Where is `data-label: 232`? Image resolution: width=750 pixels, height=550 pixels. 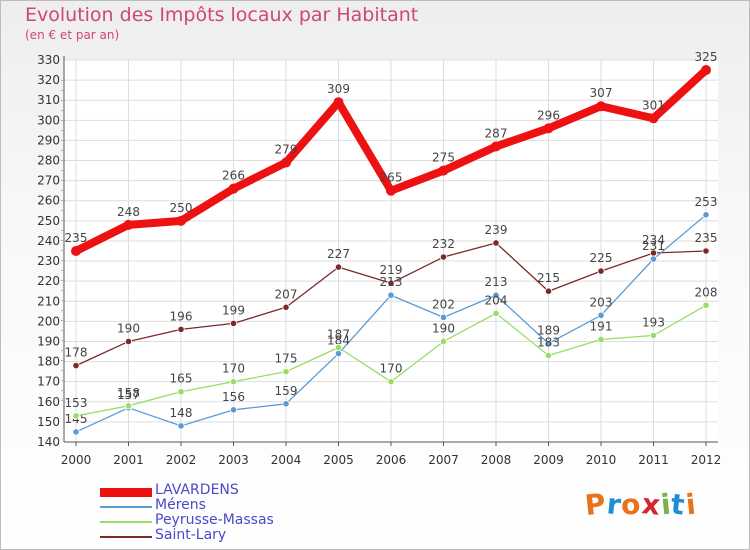
data-label: 232 is located at coordinates (443, 244).